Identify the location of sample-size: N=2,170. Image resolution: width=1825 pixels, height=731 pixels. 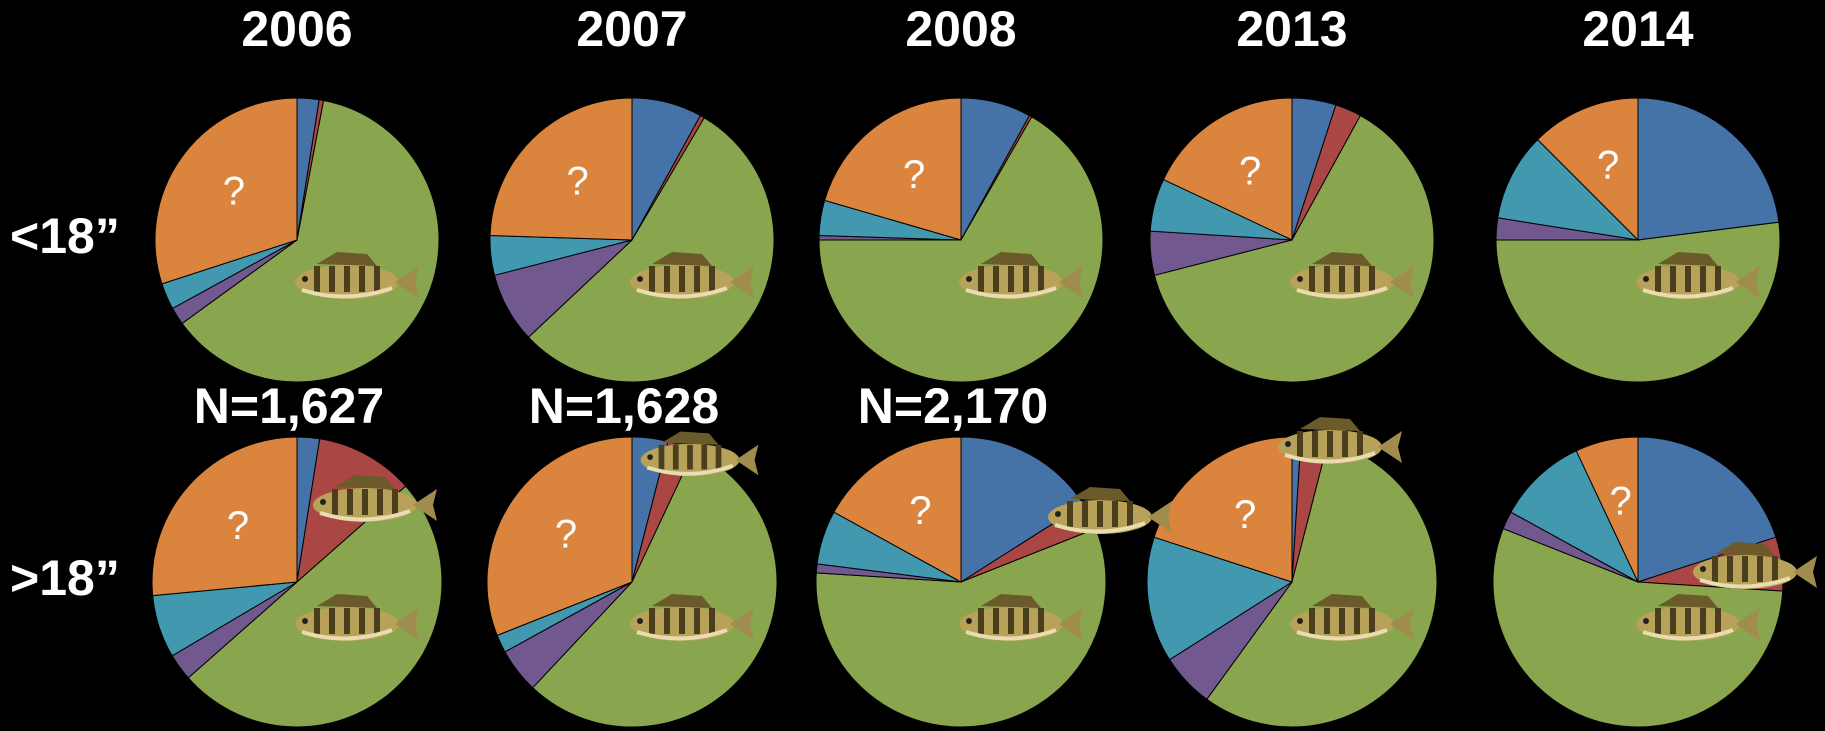
(953, 406).